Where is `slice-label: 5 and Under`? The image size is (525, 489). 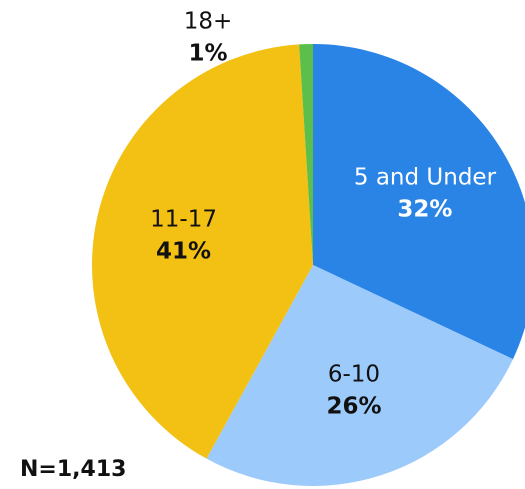 slice-label: 5 and Under is located at coordinates (425, 177).